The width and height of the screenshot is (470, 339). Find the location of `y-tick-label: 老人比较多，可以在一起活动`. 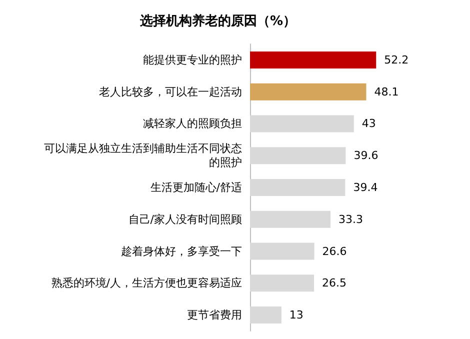

y-tick-label: 老人比较多，可以在一起活动 is located at coordinates (170, 91).